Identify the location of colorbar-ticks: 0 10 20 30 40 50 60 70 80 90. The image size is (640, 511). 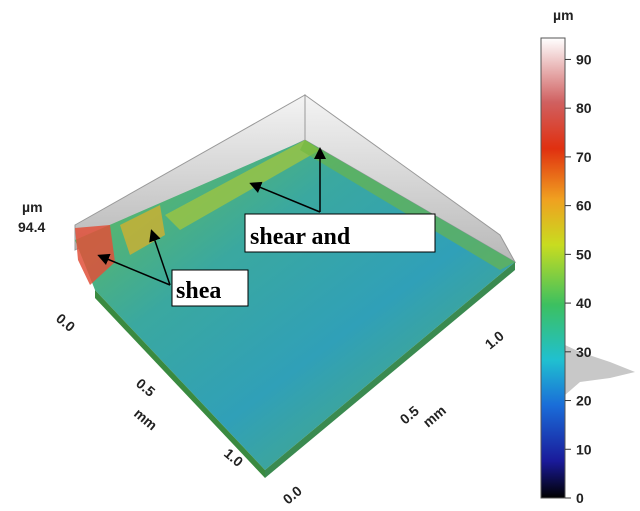
(578, 278).